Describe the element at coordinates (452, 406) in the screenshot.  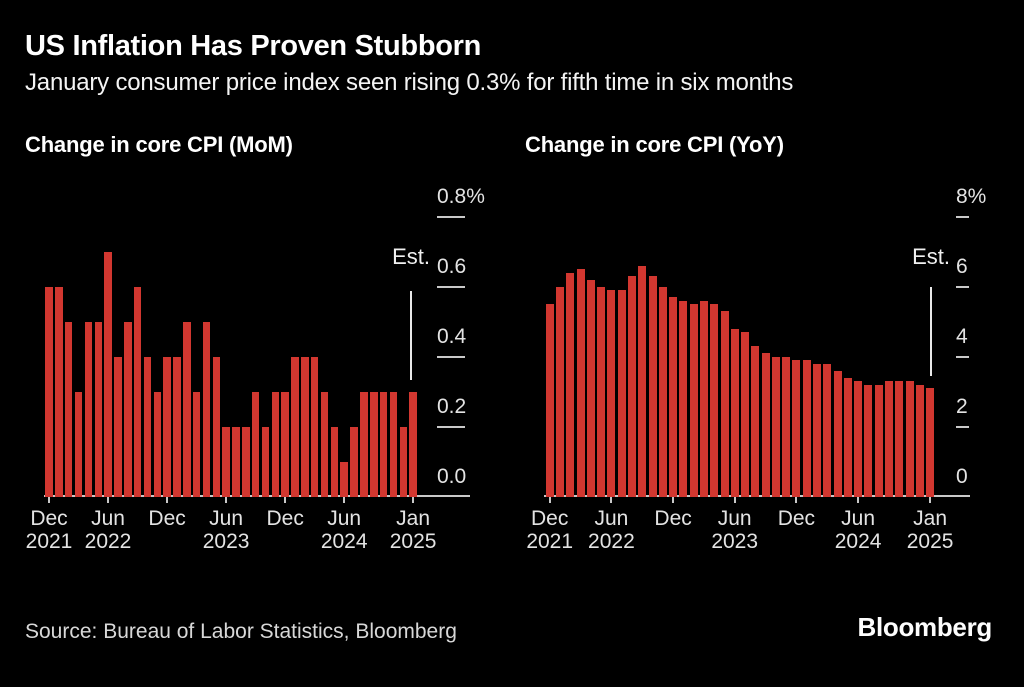
I see `y-axis-label: 0.2` at that location.